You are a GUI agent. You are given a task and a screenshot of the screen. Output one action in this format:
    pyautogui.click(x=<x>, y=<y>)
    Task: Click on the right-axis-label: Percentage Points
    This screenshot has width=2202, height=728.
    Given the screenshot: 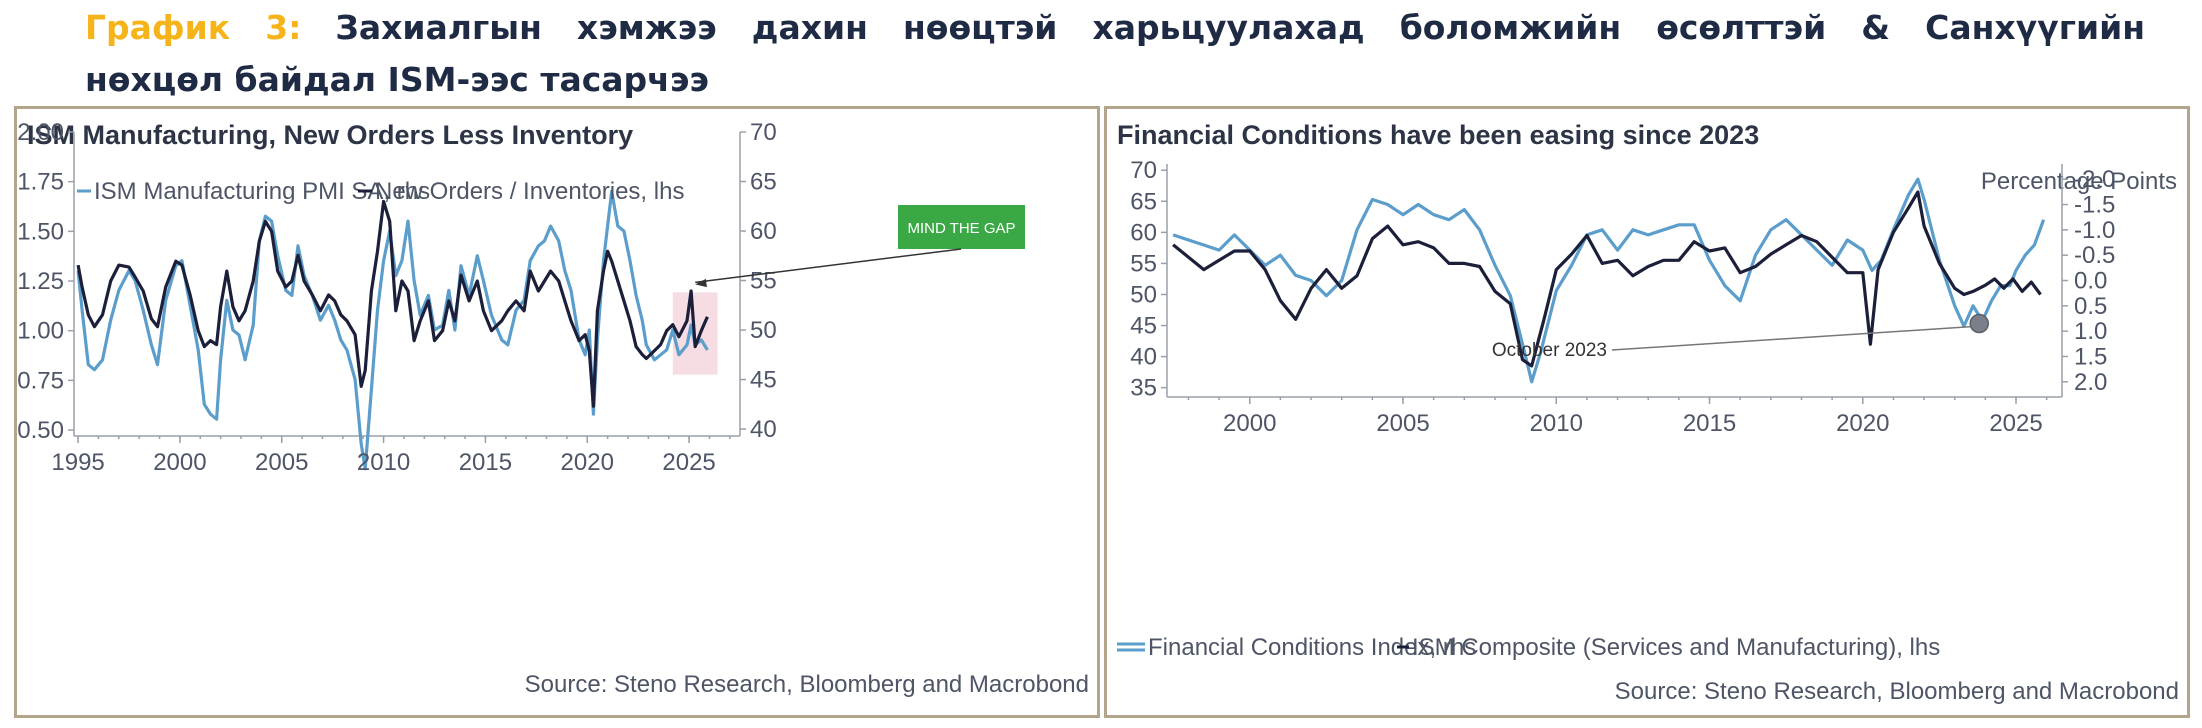 What is the action you would take?
    pyautogui.click(x=2079, y=181)
    